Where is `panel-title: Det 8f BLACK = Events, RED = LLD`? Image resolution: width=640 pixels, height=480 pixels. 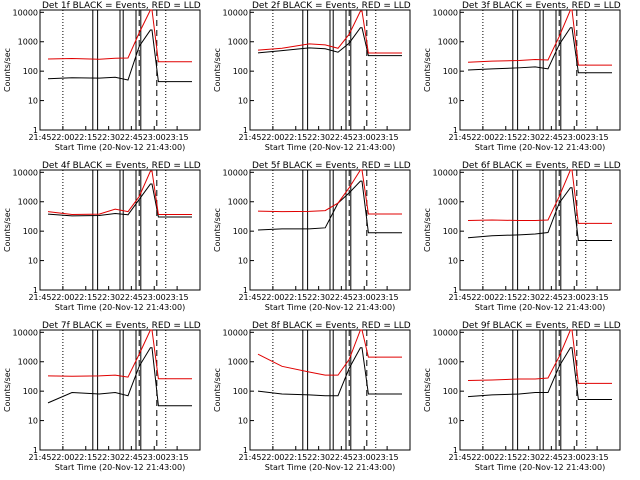
panel-title: Det 8f BLACK = Events, RED = LLD is located at coordinates (331, 326).